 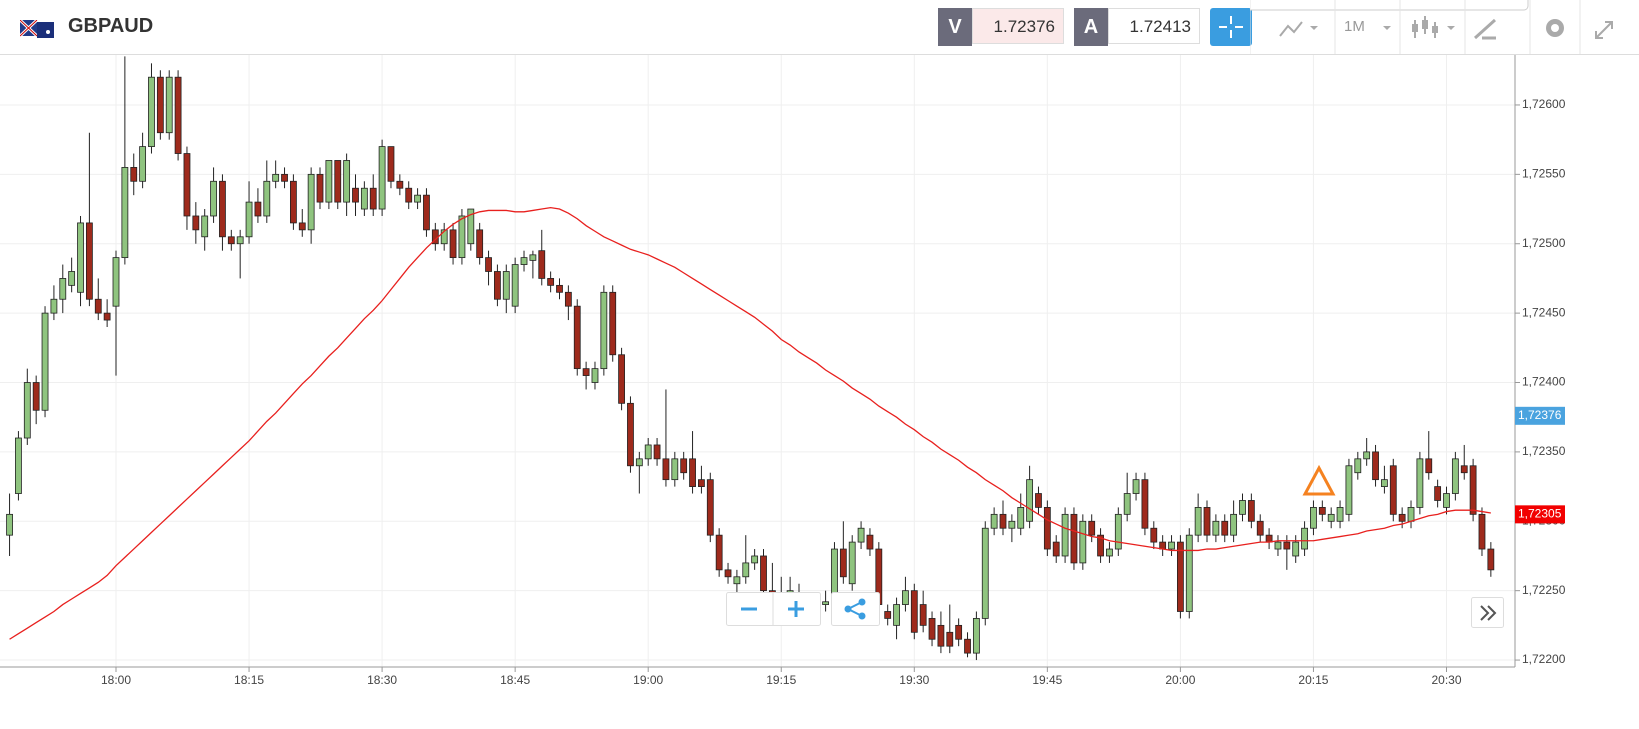 I want to click on x-tick-label: 18:15, so click(x=249, y=680).